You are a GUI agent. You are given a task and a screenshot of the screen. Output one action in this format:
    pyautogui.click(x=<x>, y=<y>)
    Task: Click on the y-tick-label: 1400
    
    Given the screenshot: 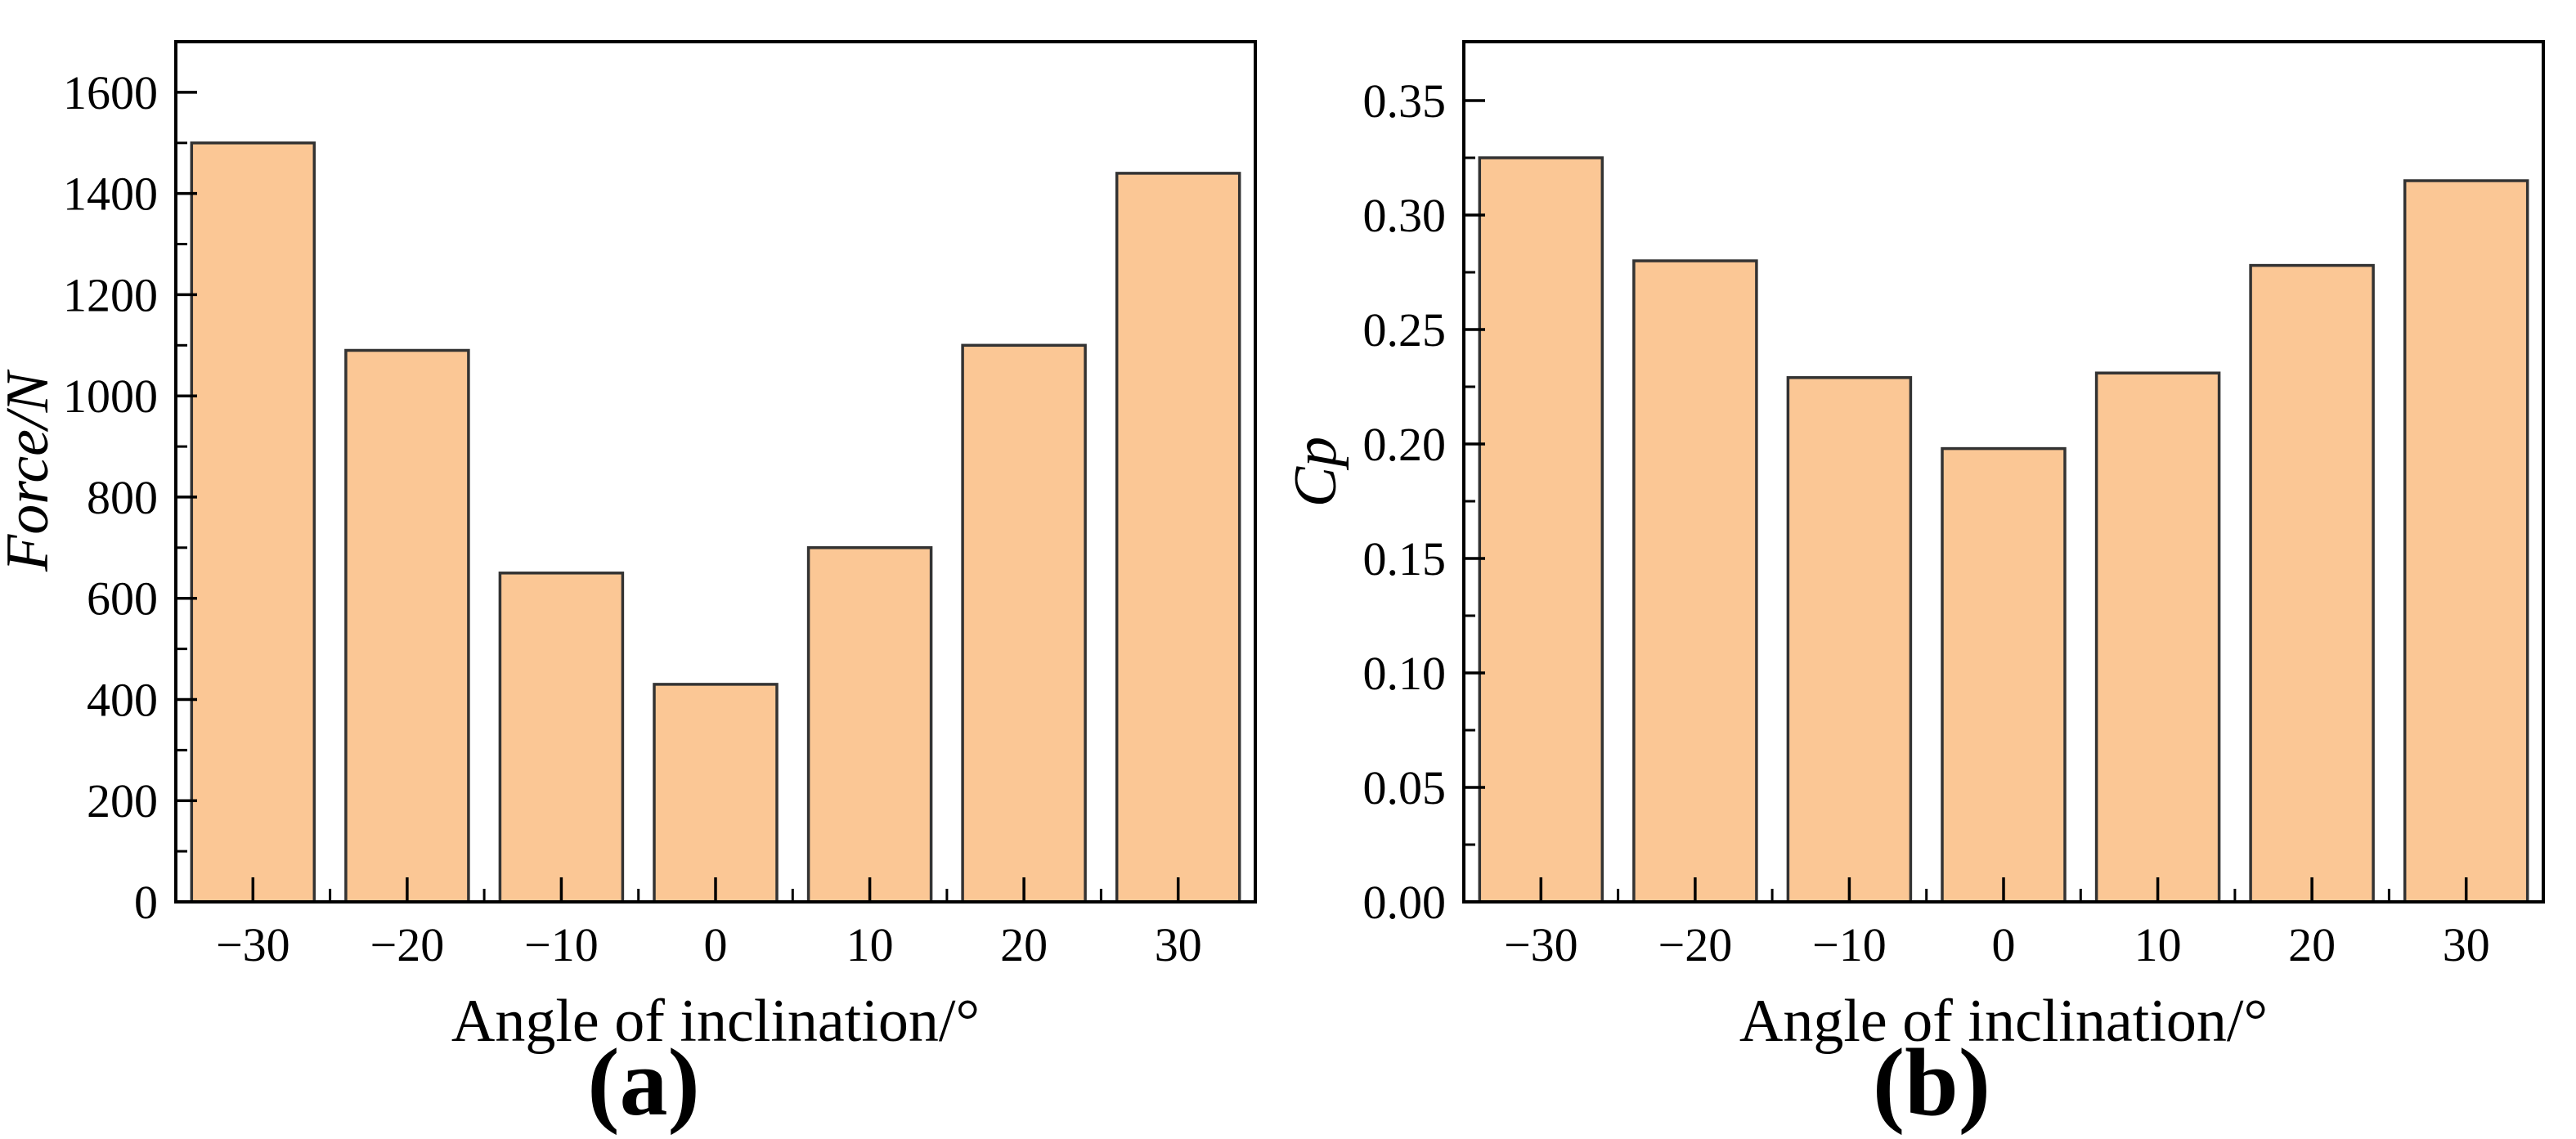 What is the action you would take?
    pyautogui.click(x=111, y=195)
    